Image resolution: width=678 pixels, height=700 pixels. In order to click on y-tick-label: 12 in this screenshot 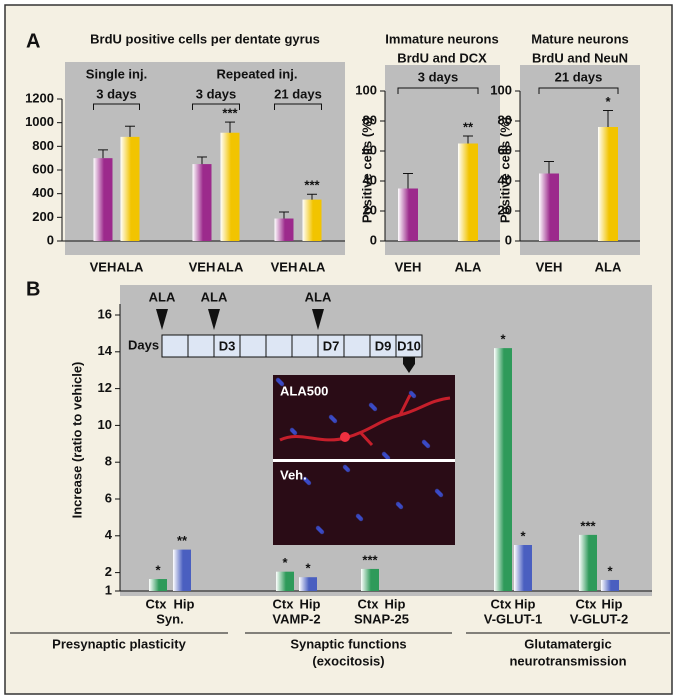, I will do `click(105, 387)`.